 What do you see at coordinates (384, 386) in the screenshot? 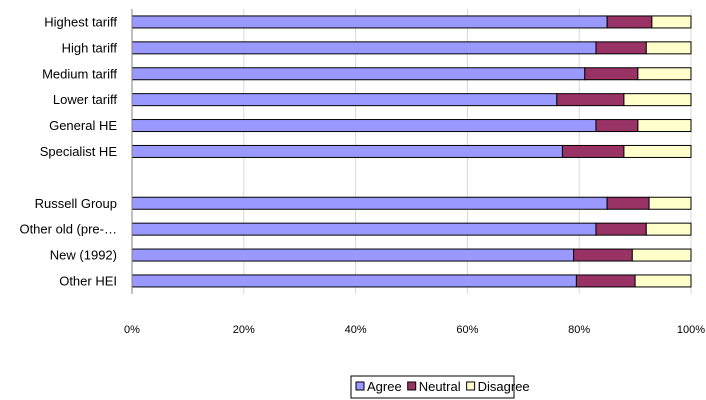
I see `legend-label-agree: Agree` at bounding box center [384, 386].